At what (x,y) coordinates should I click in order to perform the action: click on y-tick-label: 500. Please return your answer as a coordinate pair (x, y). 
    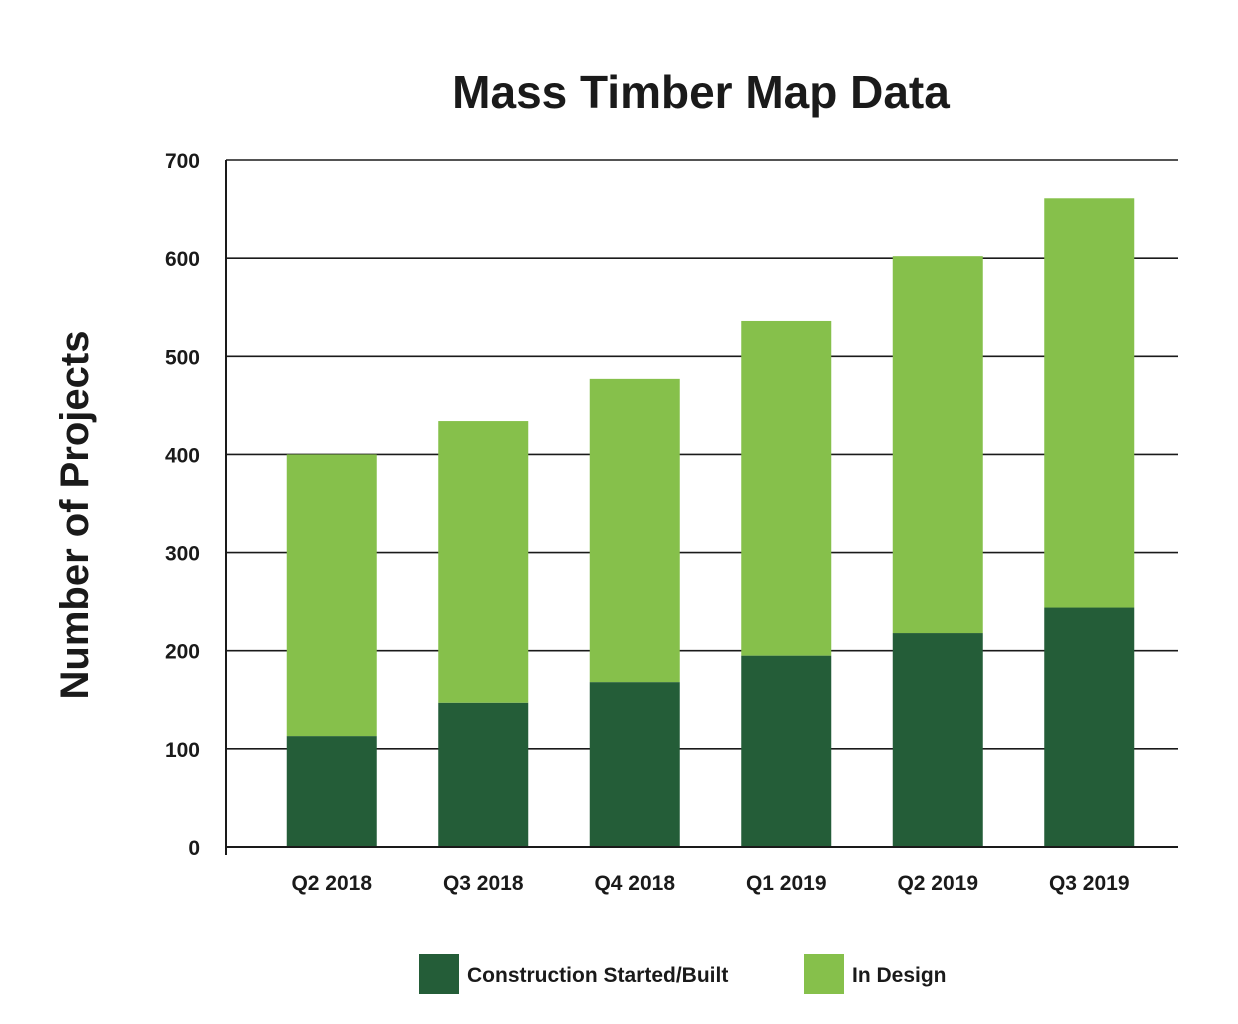
    Looking at the image, I should click on (182, 357).